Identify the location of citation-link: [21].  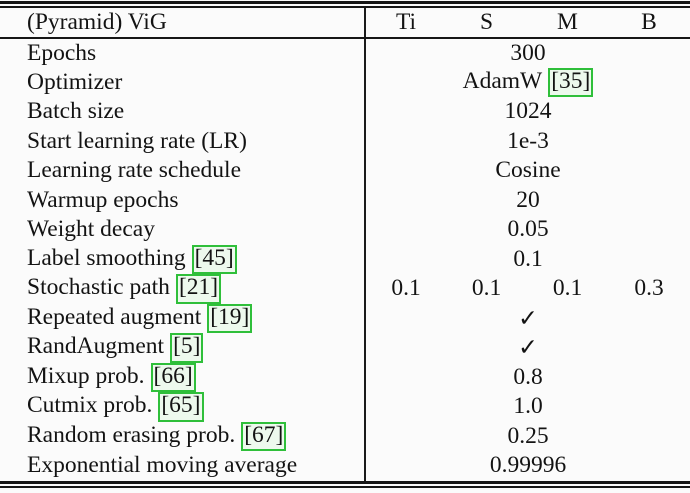
(198, 289).